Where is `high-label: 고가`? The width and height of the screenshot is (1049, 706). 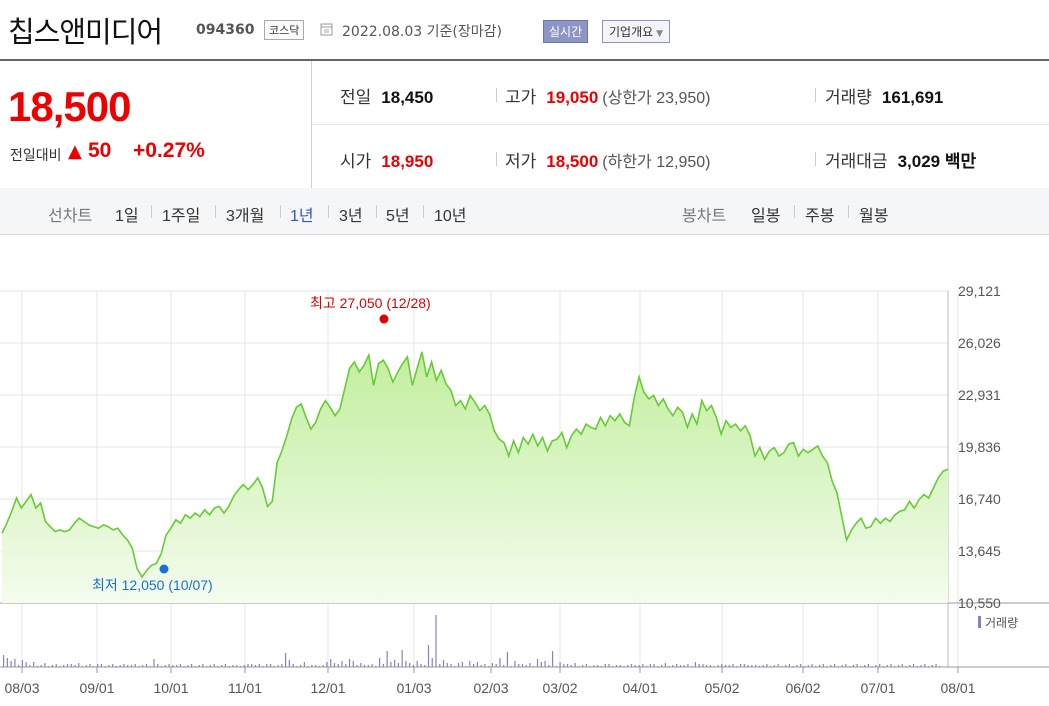
high-label: 고가 is located at coordinates (521, 97).